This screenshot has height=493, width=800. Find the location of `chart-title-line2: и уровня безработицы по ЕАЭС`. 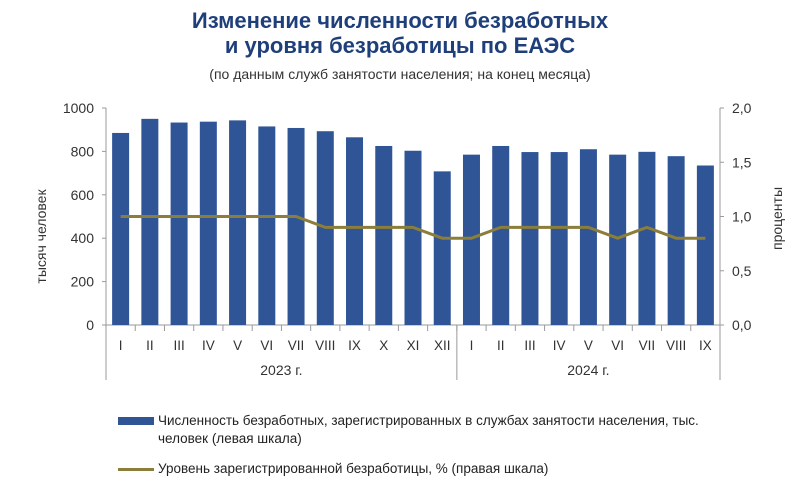

chart-title-line2: и уровня безработицы по ЕАЭС is located at coordinates (400, 45).